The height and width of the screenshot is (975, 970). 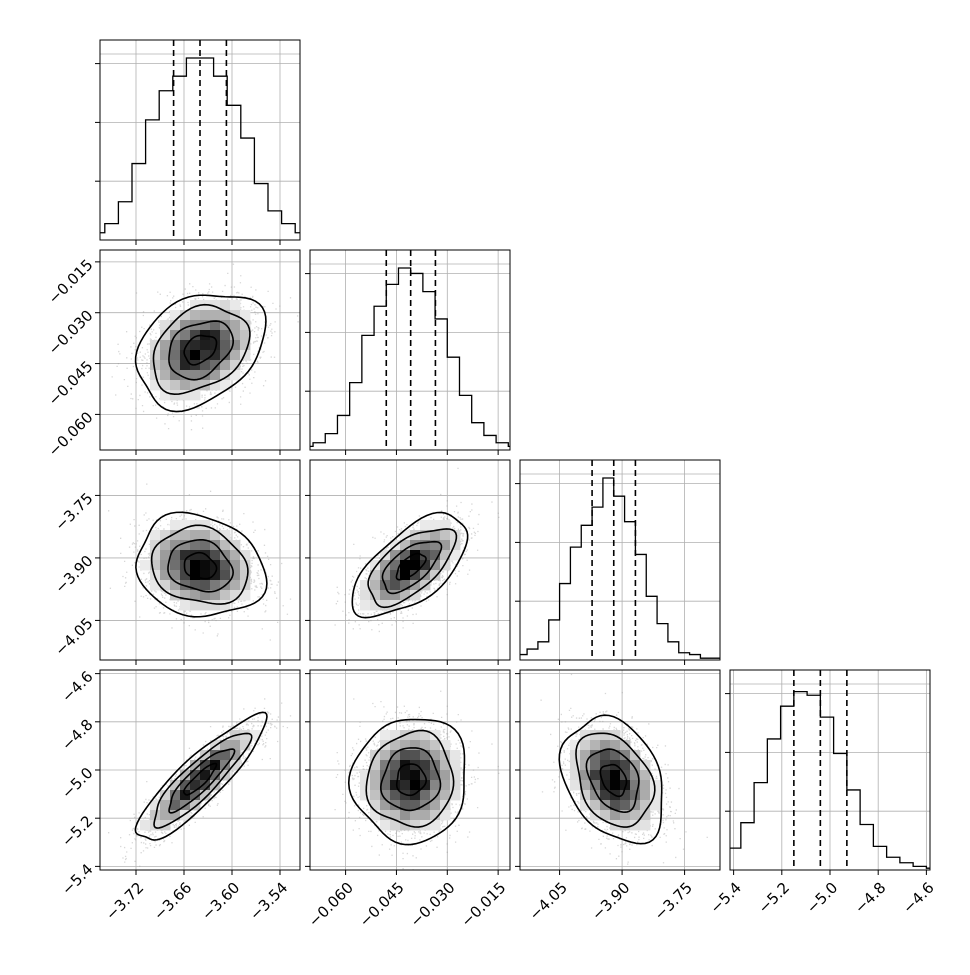 I want to click on x-tick-label: −4.05, so click(x=548, y=901).